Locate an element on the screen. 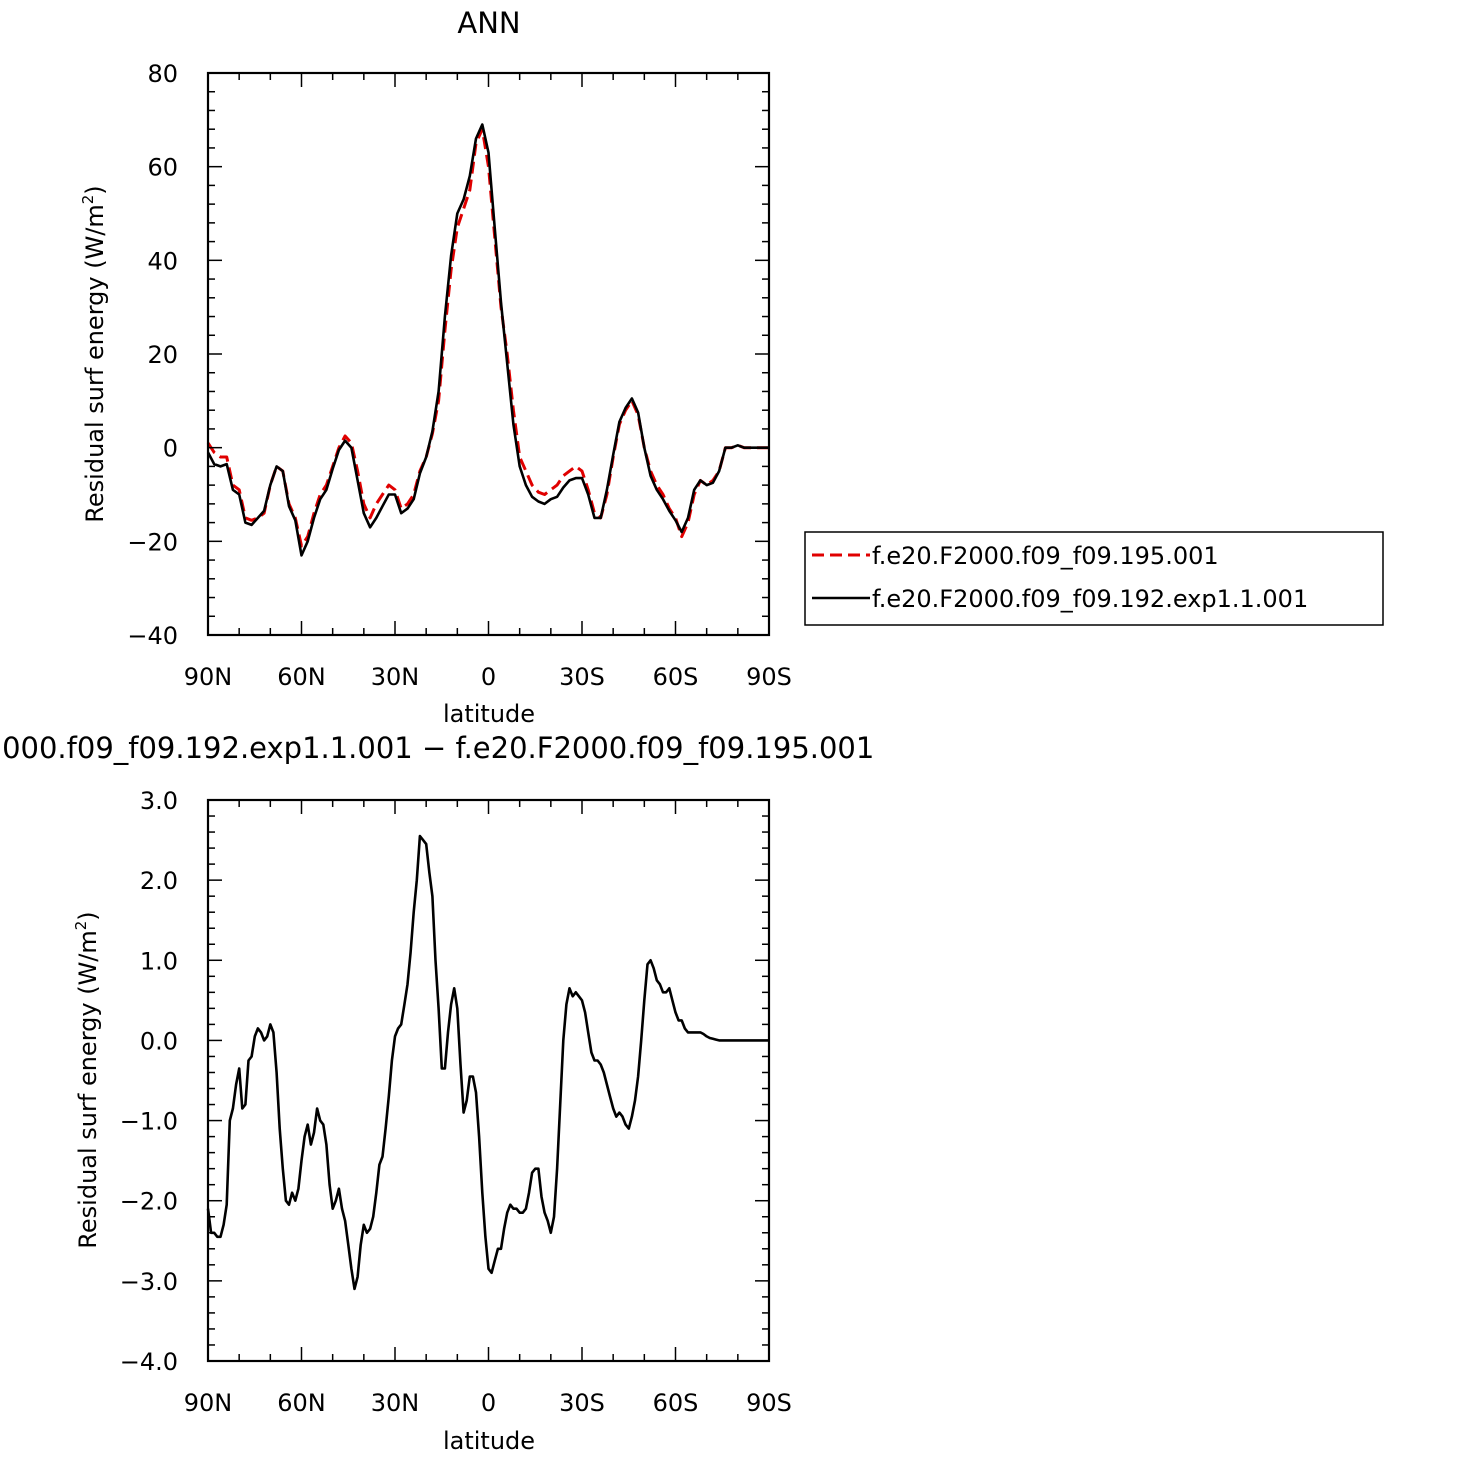 This screenshot has width=1463, height=1463. top-panel-frame is located at coordinates (488, 354).